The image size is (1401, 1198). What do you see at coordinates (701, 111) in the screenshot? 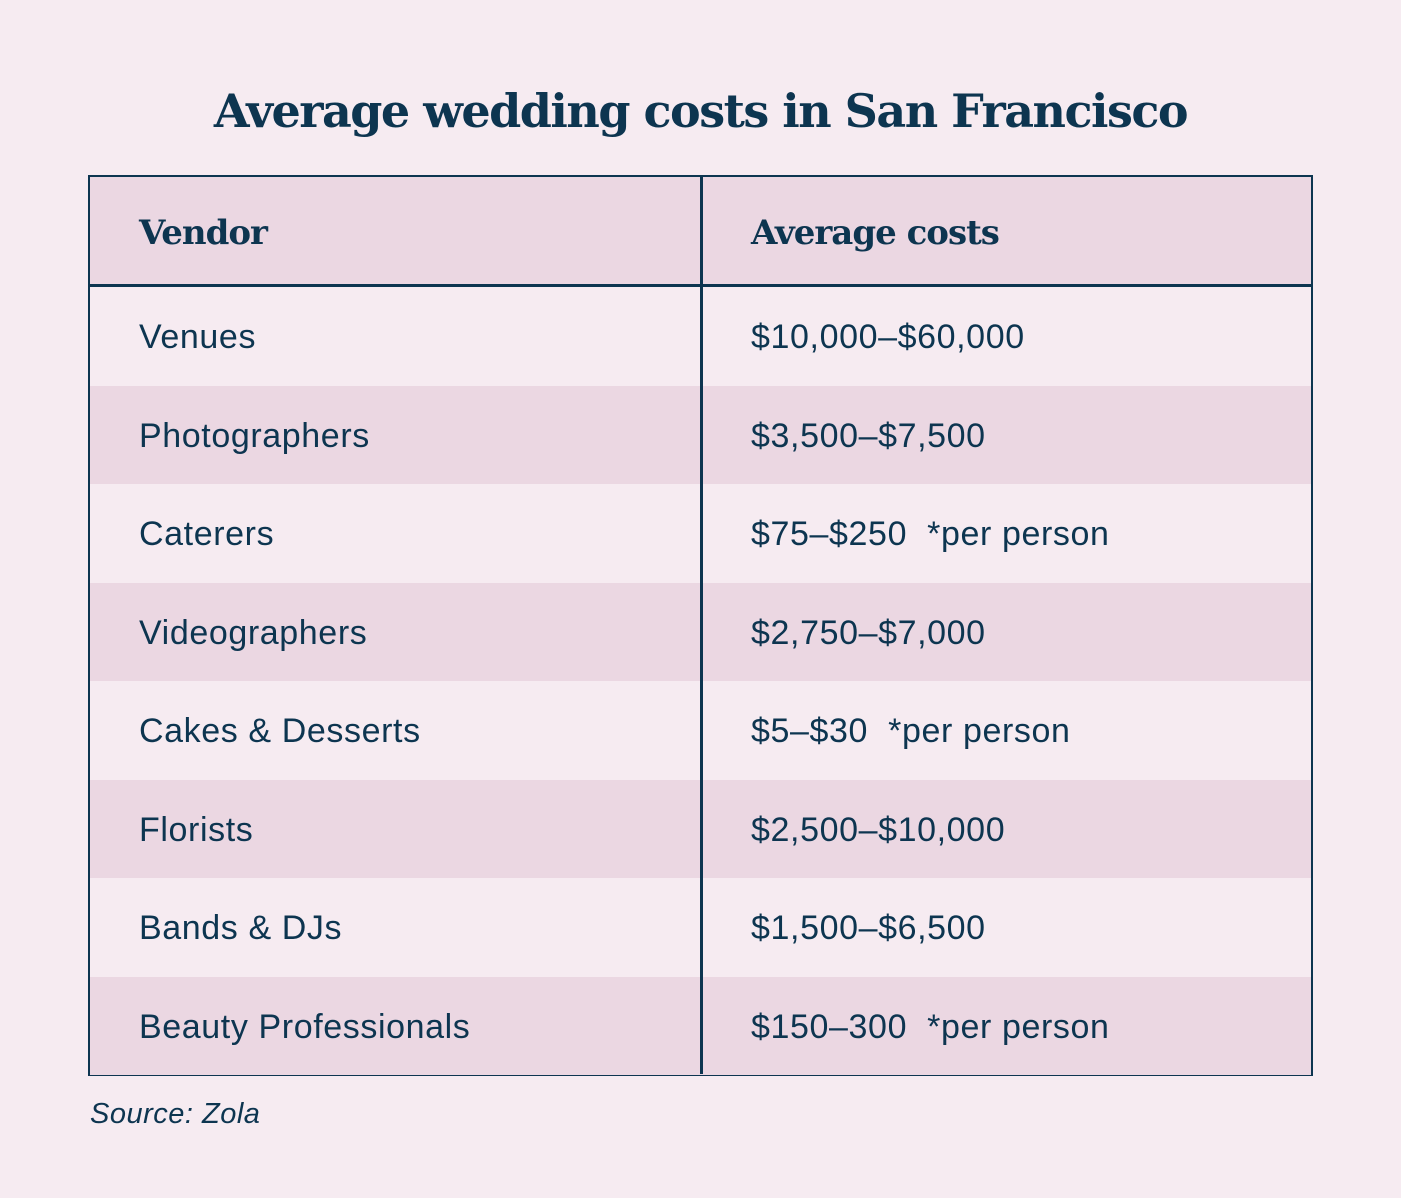
I see `page-title: Average wedding costs in San Francisco` at bounding box center [701, 111].